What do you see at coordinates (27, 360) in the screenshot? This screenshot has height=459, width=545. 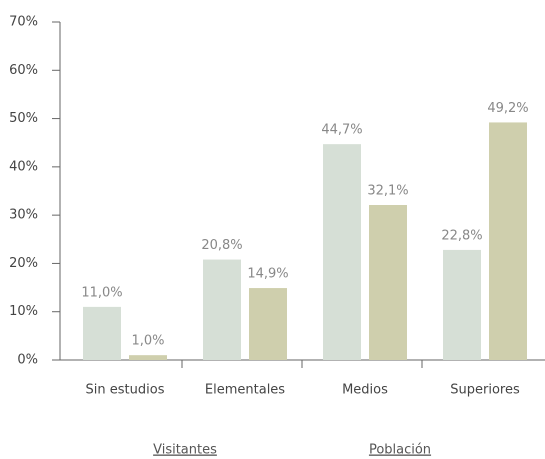 I see `y-tick-label: 0%` at bounding box center [27, 360].